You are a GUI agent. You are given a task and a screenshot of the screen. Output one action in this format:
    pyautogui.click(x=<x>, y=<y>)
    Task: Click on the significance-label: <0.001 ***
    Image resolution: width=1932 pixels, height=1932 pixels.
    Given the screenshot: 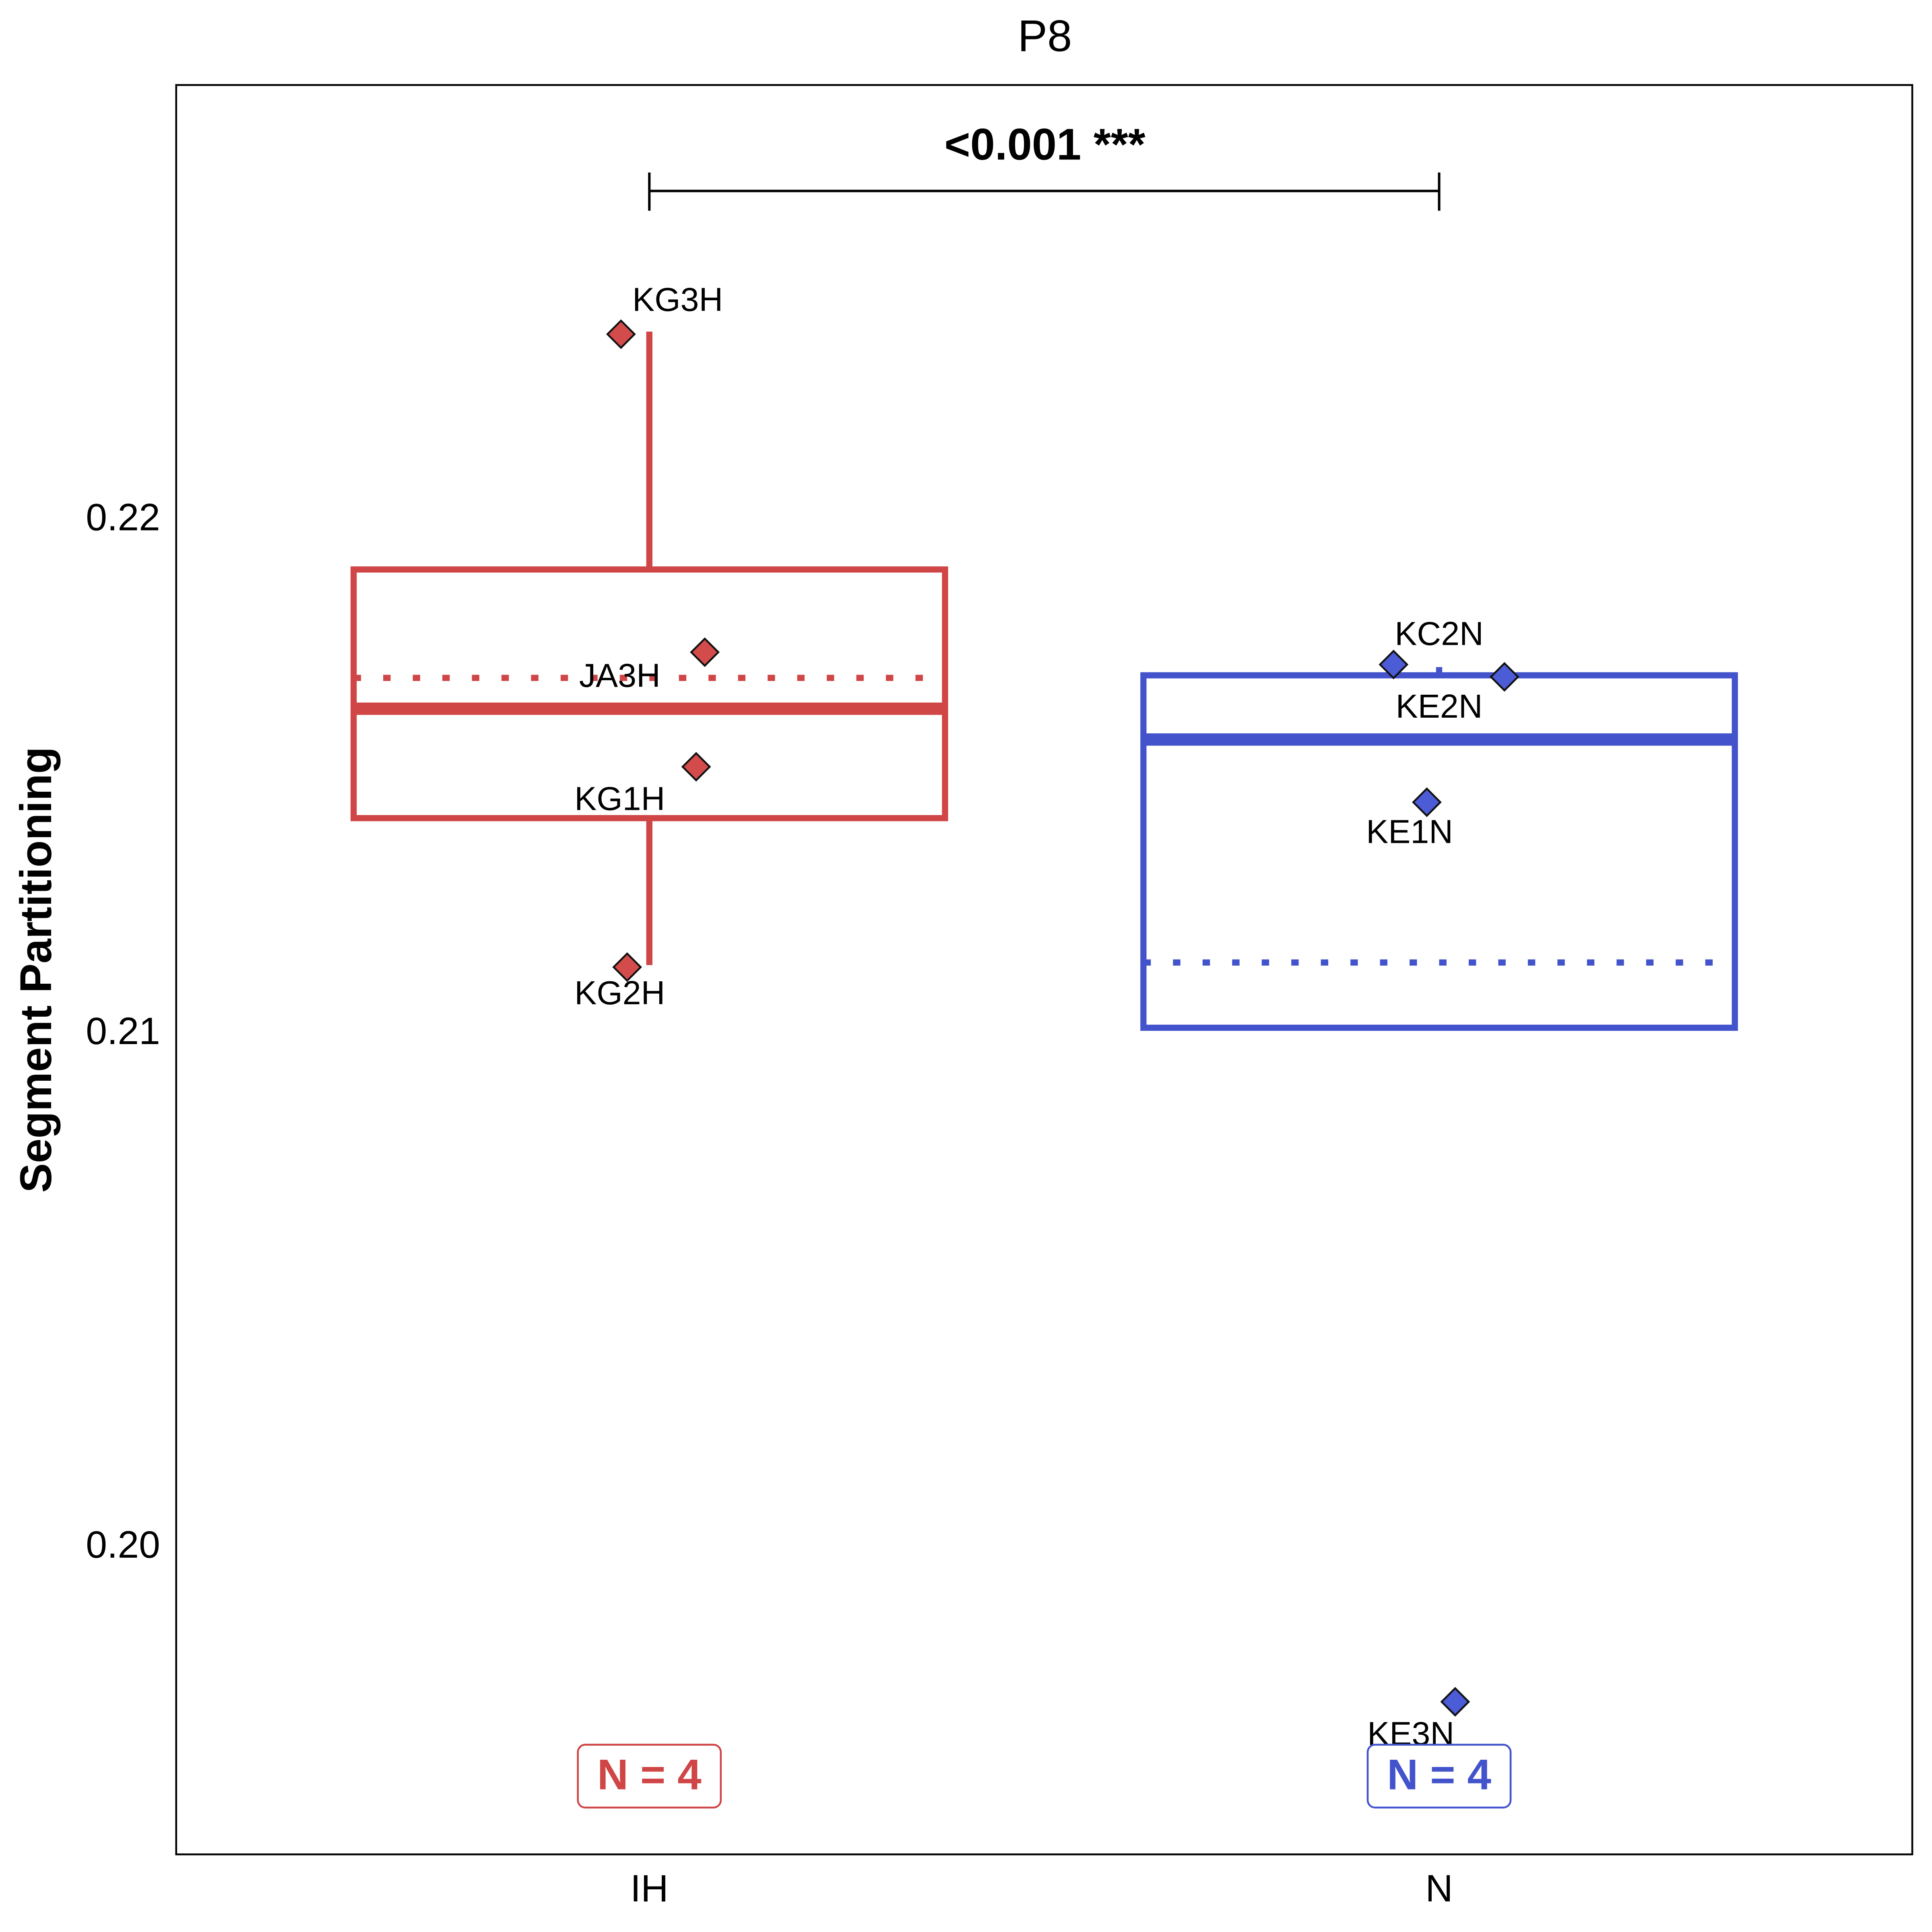 What is the action you would take?
    pyautogui.click(x=1044, y=144)
    